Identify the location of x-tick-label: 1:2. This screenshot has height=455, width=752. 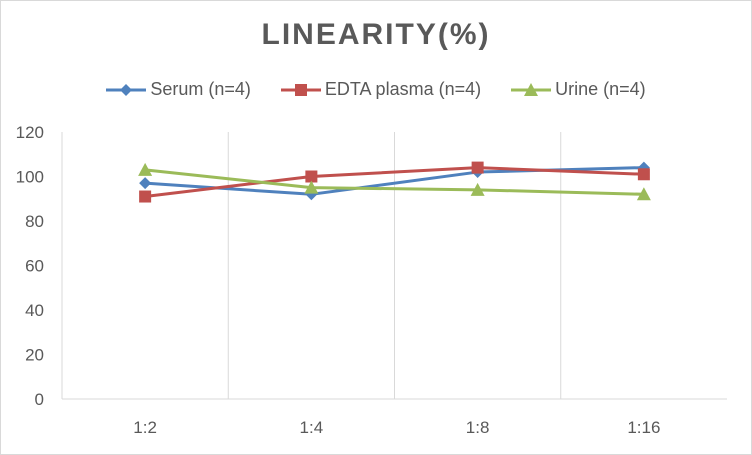
(145, 427).